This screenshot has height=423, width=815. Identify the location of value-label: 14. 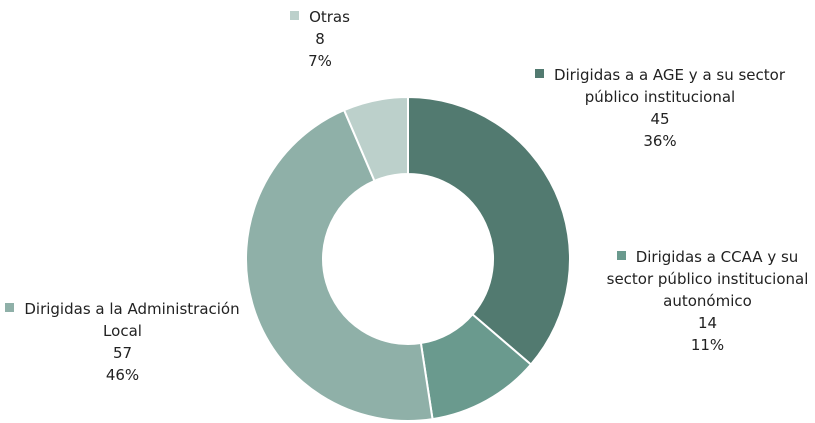
(707, 323).